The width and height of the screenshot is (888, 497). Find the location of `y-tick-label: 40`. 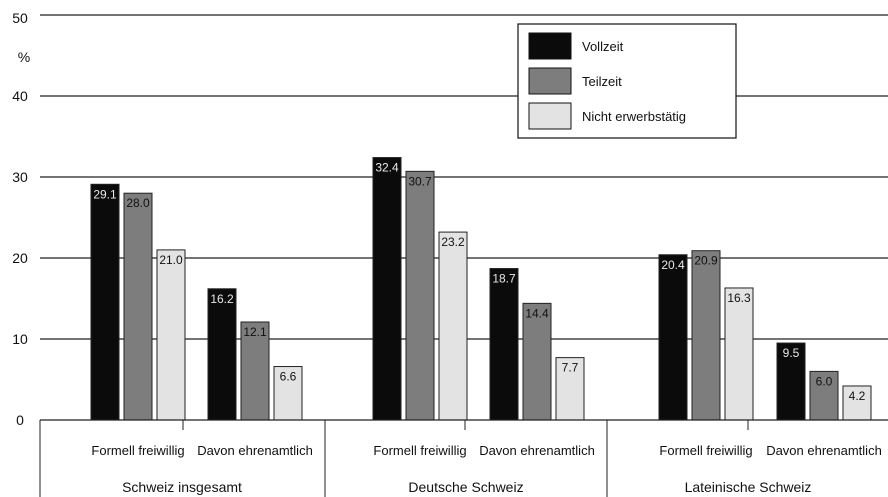

y-tick-label: 40 is located at coordinates (20, 96).